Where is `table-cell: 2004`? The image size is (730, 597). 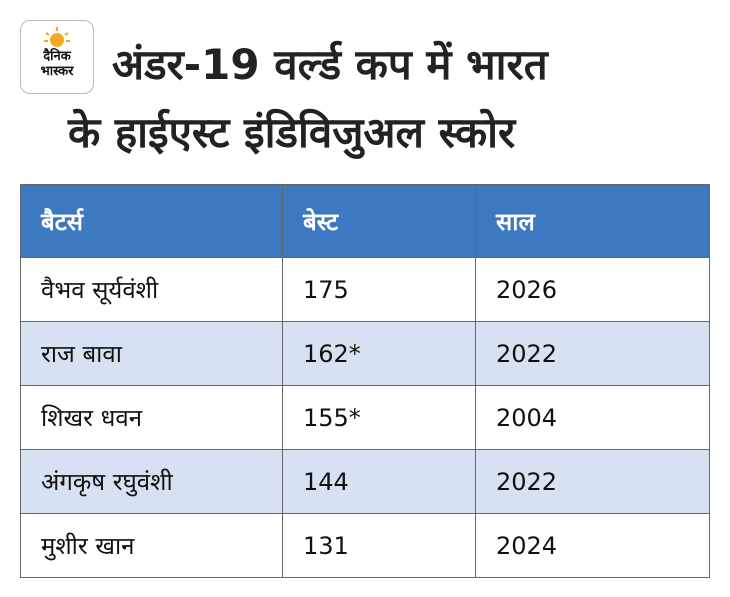 table-cell: 2004 is located at coordinates (592, 417).